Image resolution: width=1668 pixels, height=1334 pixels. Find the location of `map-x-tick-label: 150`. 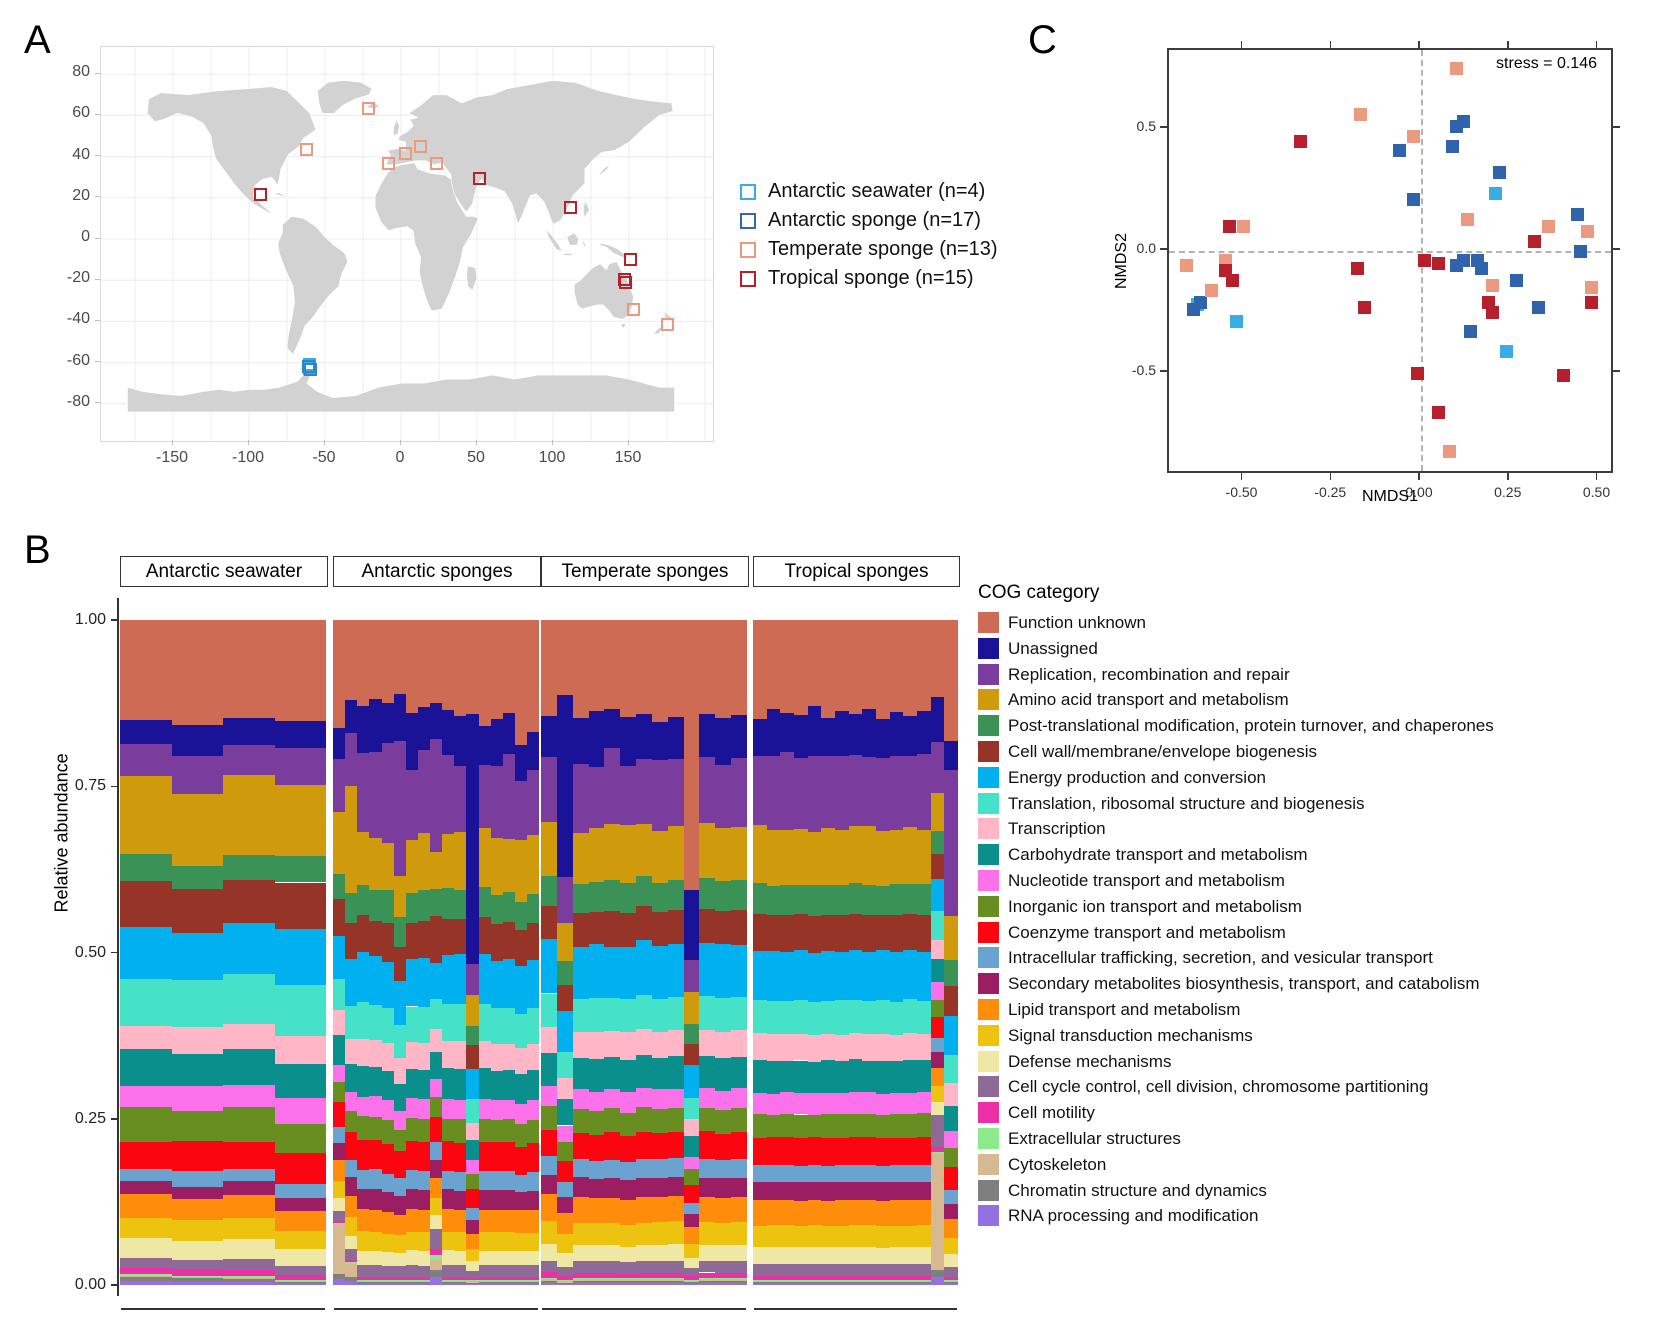

map-x-tick-label: 150 is located at coordinates (628, 457).